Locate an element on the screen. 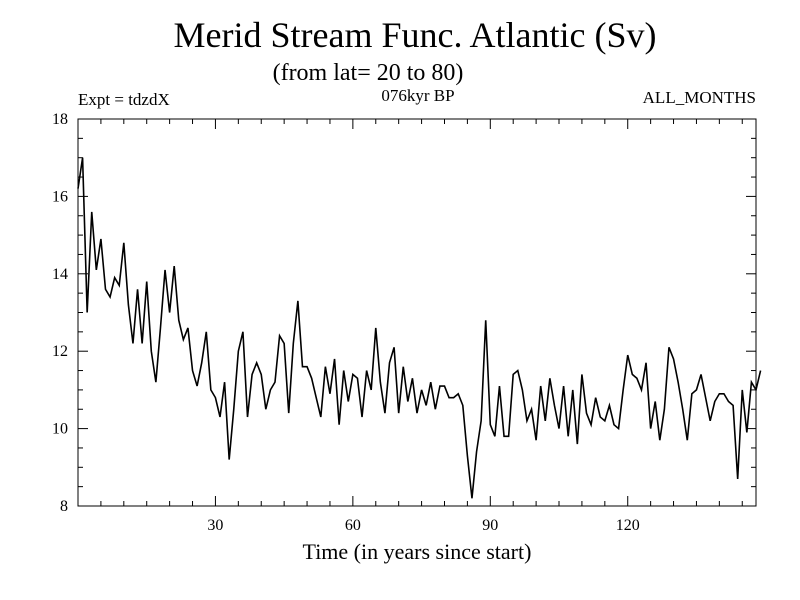 The width and height of the screenshot is (800, 600). x-tick-label: 120 is located at coordinates (628, 525).